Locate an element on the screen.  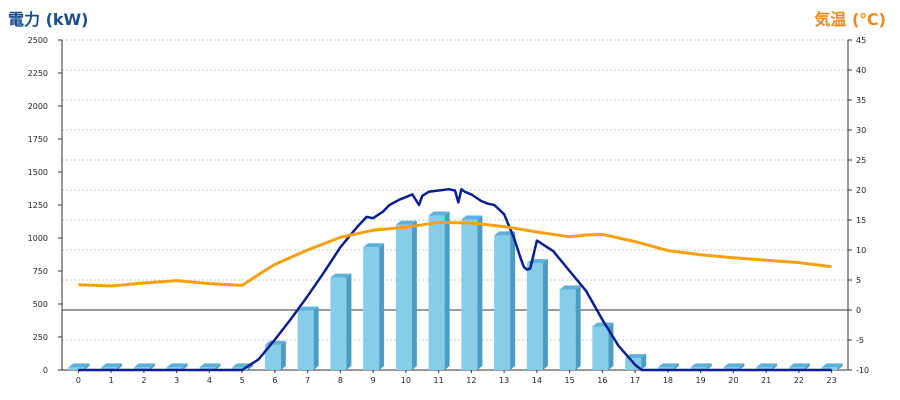
left-tick-label: 250 is located at coordinates (40, 337).